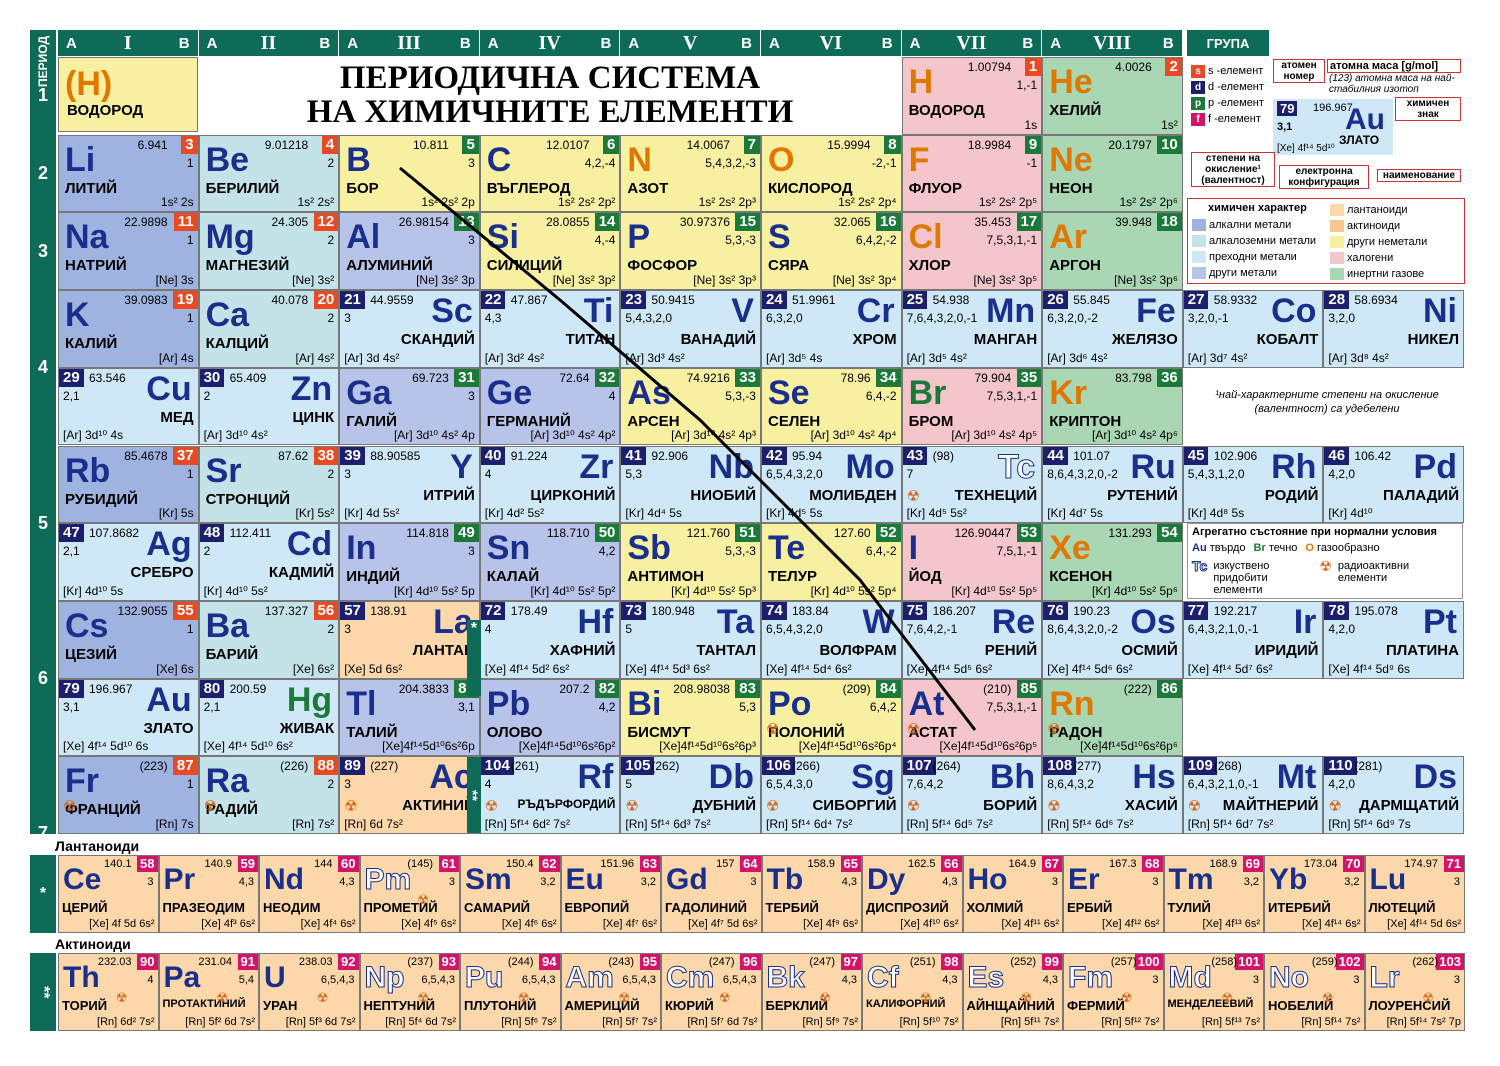  I want to click on cell-te: 52 127.60 Te ТЕЛУР 6,4,-2 [Kr] 4d¹⁰ 5s² 5p⁴, so click(831, 562).